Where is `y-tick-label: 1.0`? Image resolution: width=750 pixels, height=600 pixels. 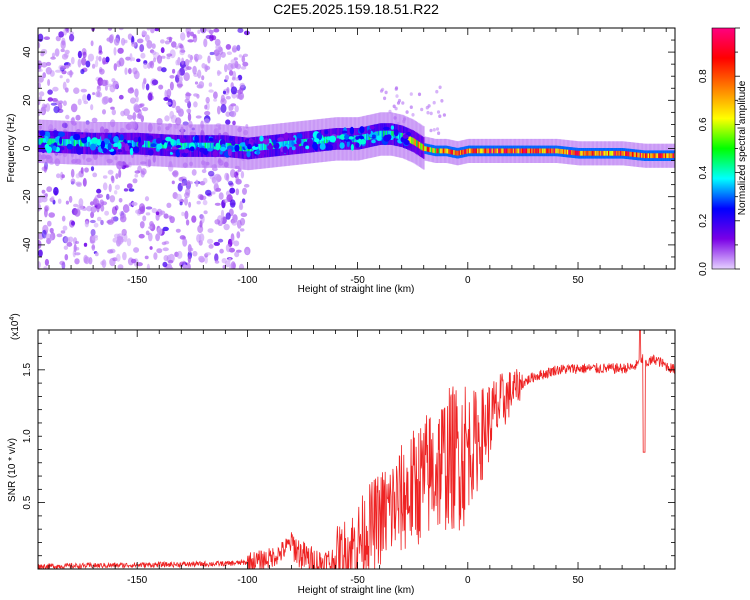 y-tick-label: 1.0 is located at coordinates (27, 436).